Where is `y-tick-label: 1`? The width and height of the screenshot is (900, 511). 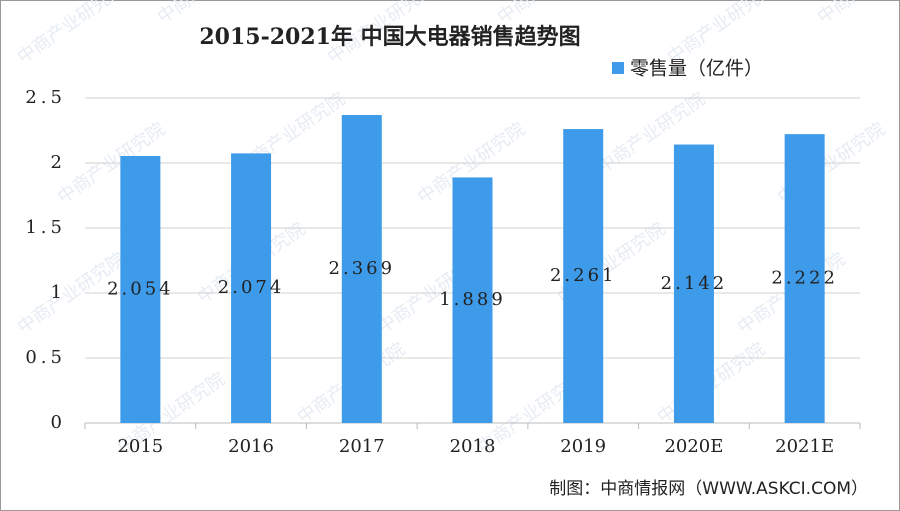
y-tick-label: 1 is located at coordinates (58, 292).